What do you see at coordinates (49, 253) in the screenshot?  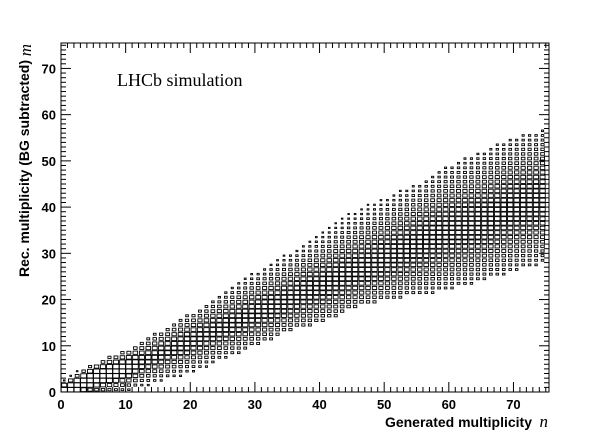 I see `y-tick-label: 30` at bounding box center [49, 253].